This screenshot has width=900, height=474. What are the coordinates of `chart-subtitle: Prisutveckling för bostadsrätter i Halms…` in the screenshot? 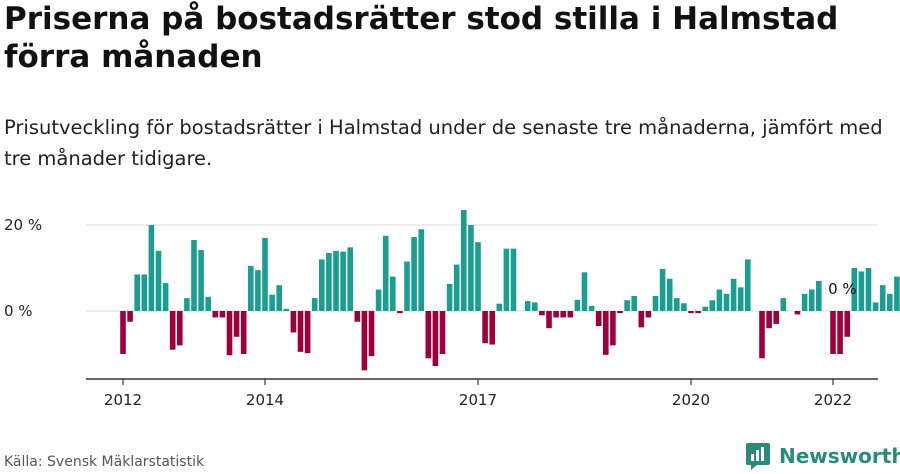 It's located at (443, 143).